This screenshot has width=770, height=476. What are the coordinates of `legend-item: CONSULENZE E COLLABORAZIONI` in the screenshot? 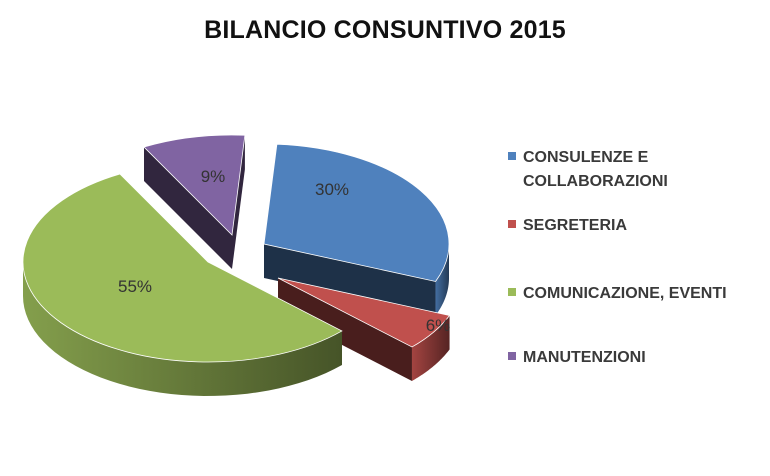 It's located at (630, 170).